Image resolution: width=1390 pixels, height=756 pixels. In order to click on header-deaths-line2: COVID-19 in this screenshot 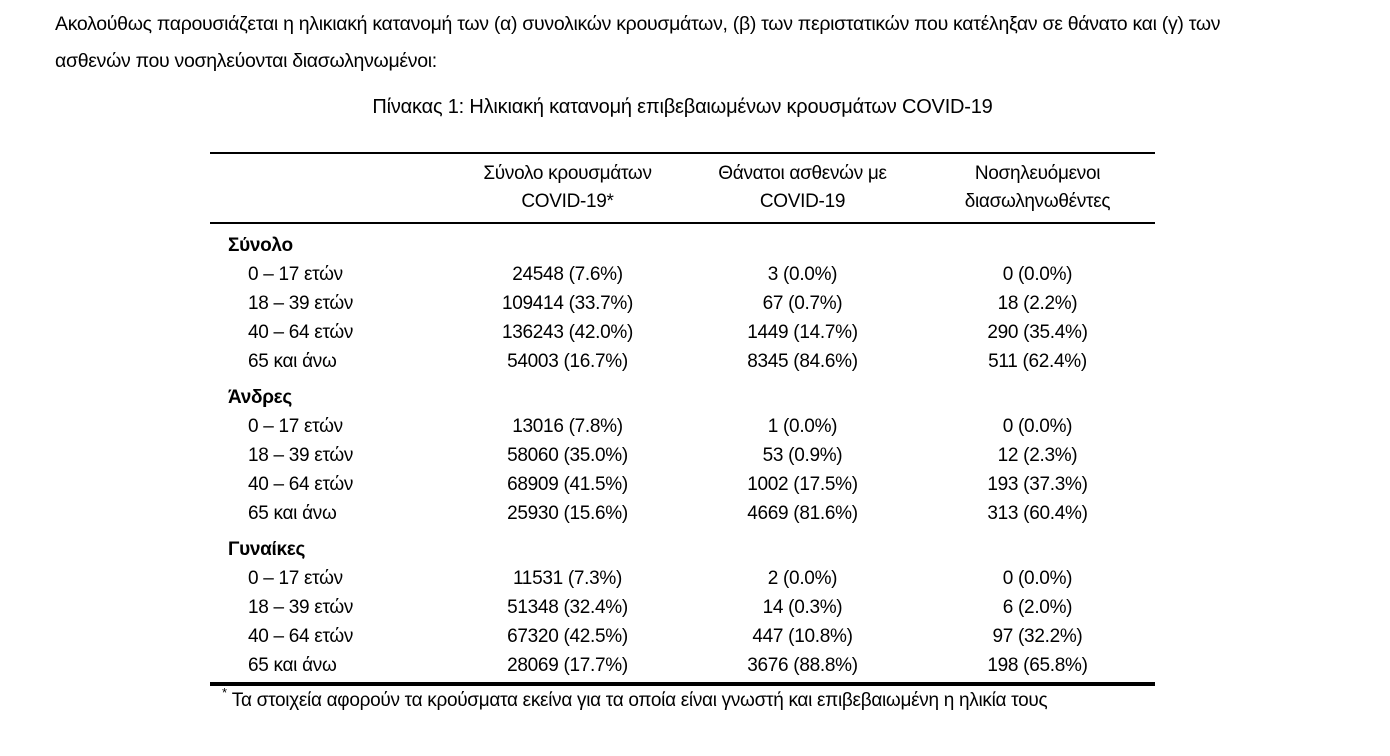, I will do `click(802, 201)`.